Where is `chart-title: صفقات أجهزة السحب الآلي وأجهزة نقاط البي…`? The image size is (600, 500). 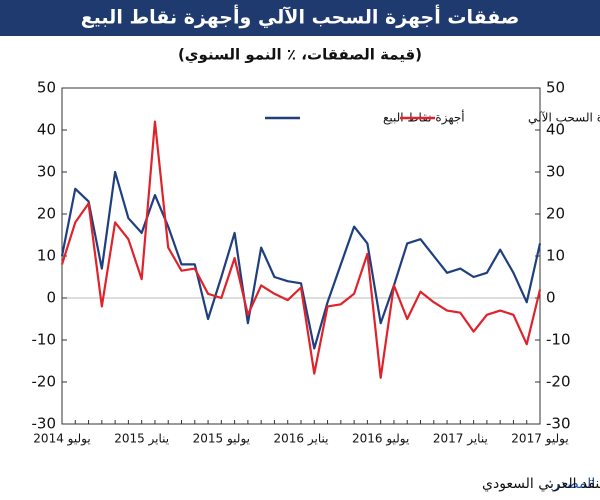 chart-title: صفقات أجهزة السحب الآلي وأجهزة نقاط البي… is located at coordinates (300, 17).